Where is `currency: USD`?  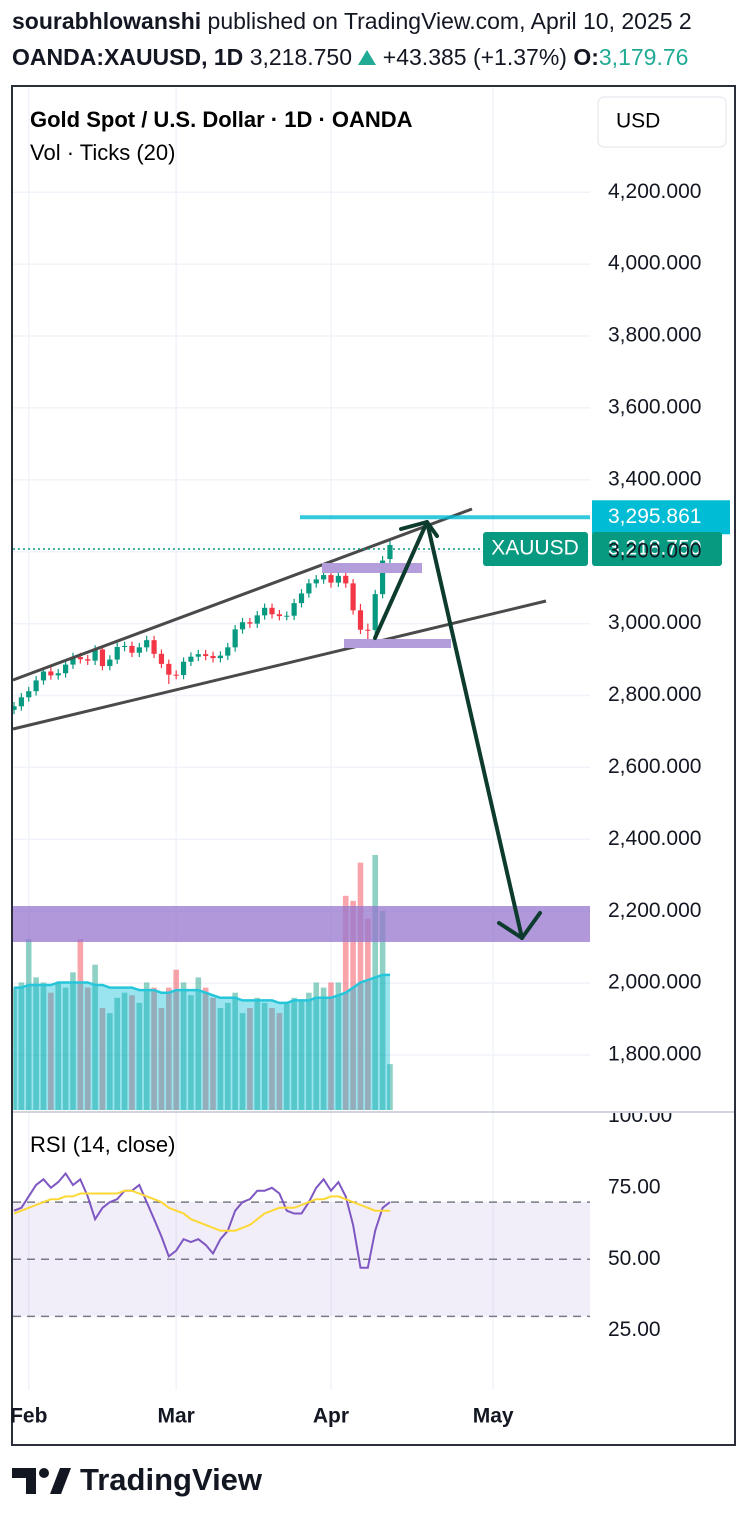
currency: USD is located at coordinates (638, 121).